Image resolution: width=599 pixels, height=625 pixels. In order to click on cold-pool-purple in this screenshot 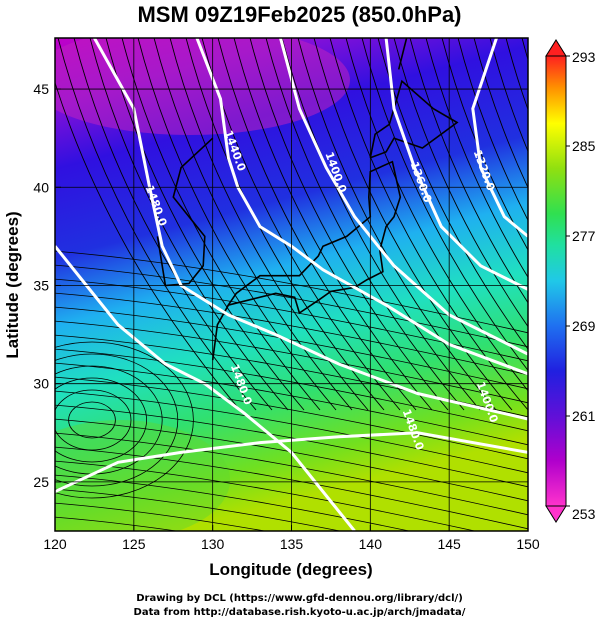, I will do `click(202, 86)`.